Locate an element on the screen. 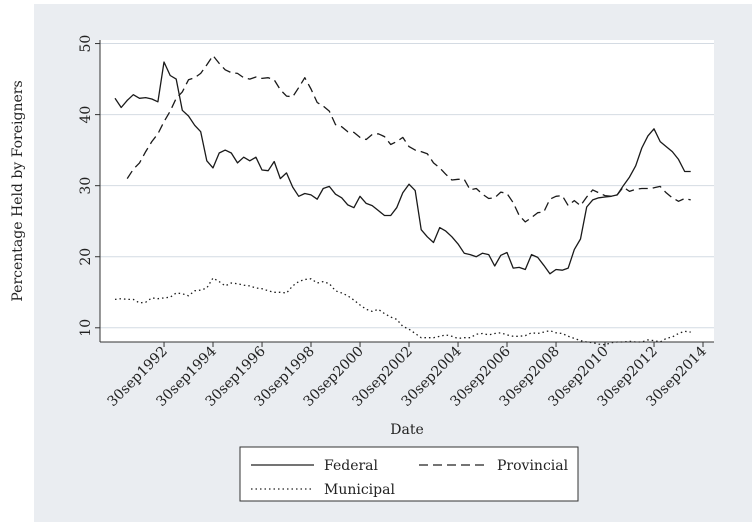 The image size is (752, 529). legend-label-provincial: Provincial is located at coordinates (533, 466).